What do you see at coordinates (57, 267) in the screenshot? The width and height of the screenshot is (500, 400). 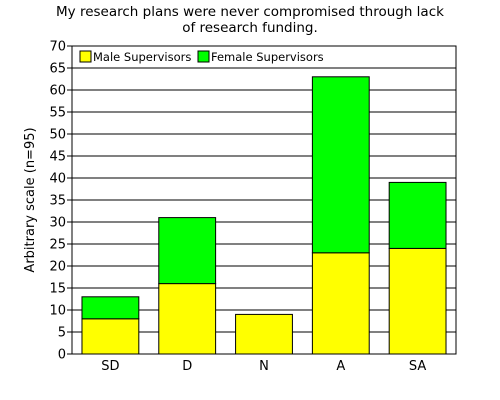 I see `y-tick-label: 20` at bounding box center [57, 267].